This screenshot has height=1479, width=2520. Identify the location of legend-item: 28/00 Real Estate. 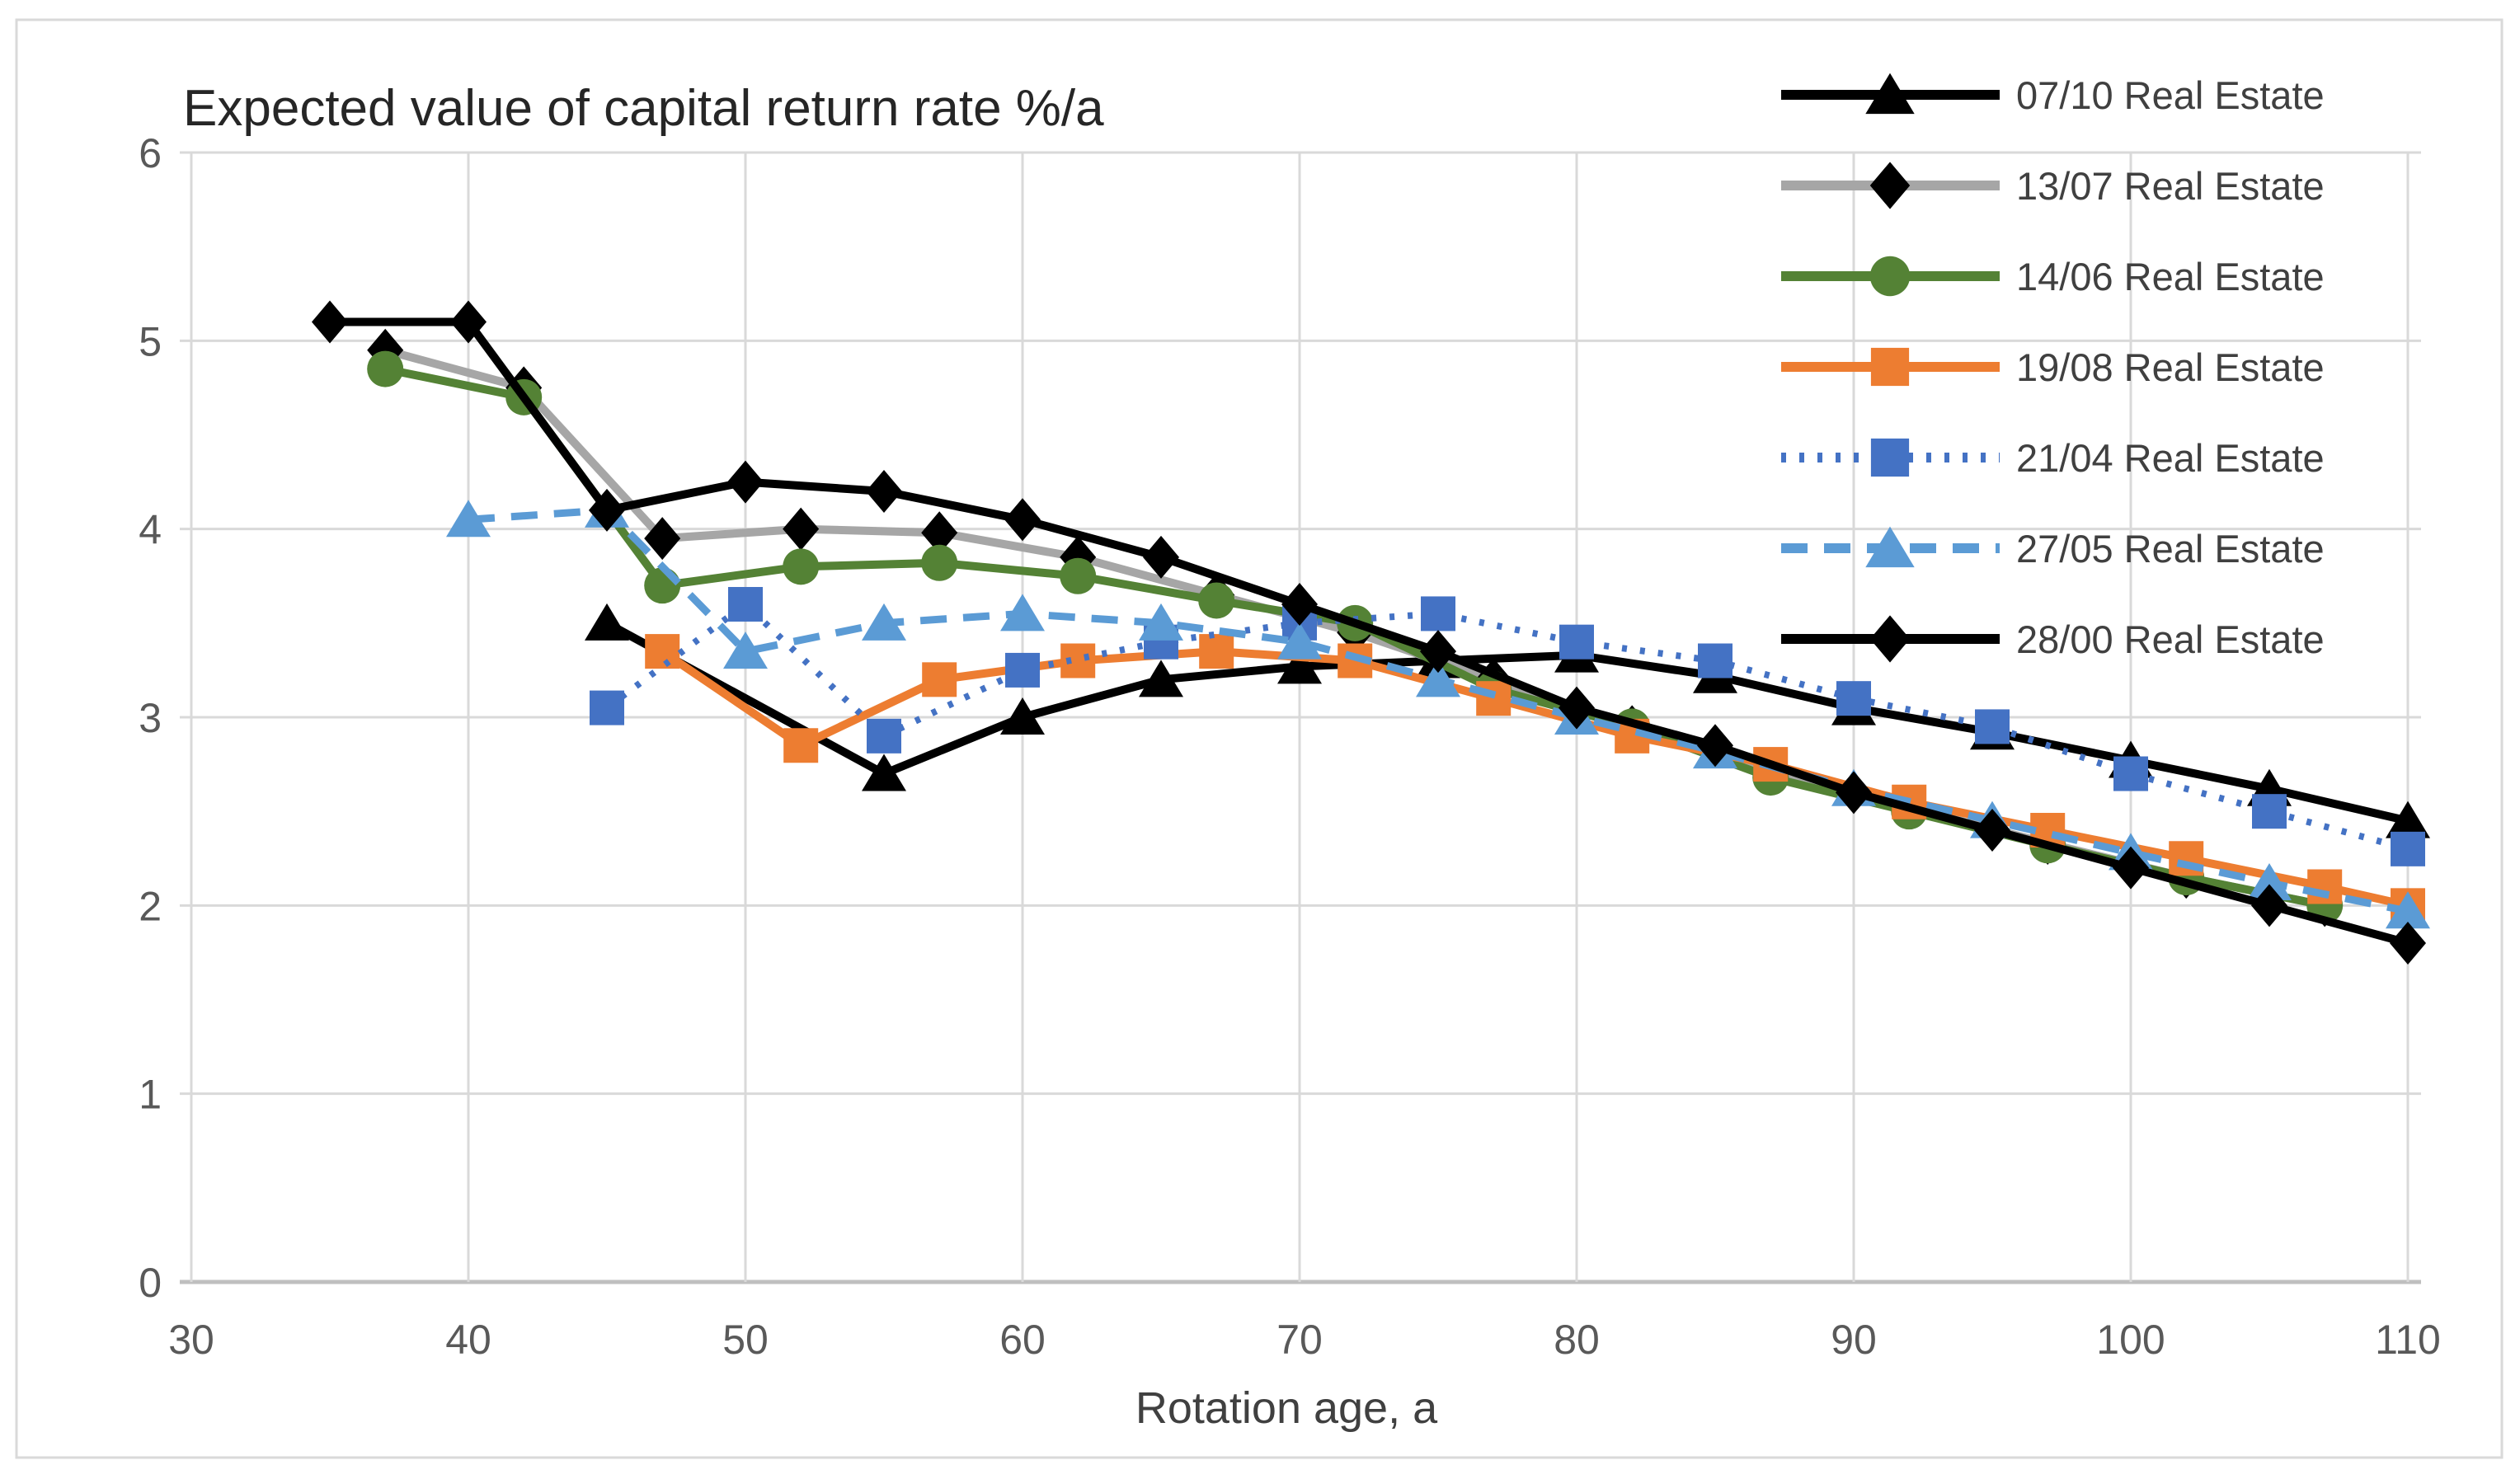
(2053, 639).